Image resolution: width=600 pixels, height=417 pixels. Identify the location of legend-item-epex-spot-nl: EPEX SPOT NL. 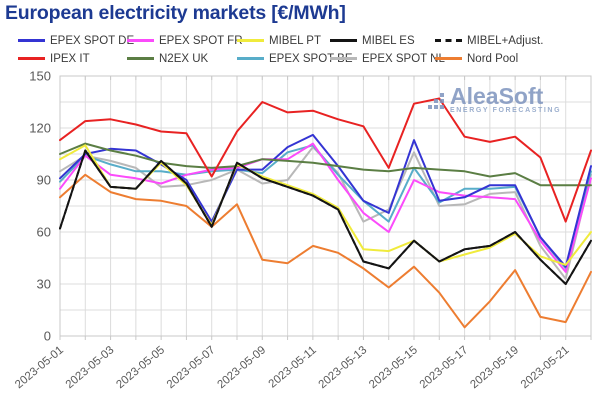
(387, 58).